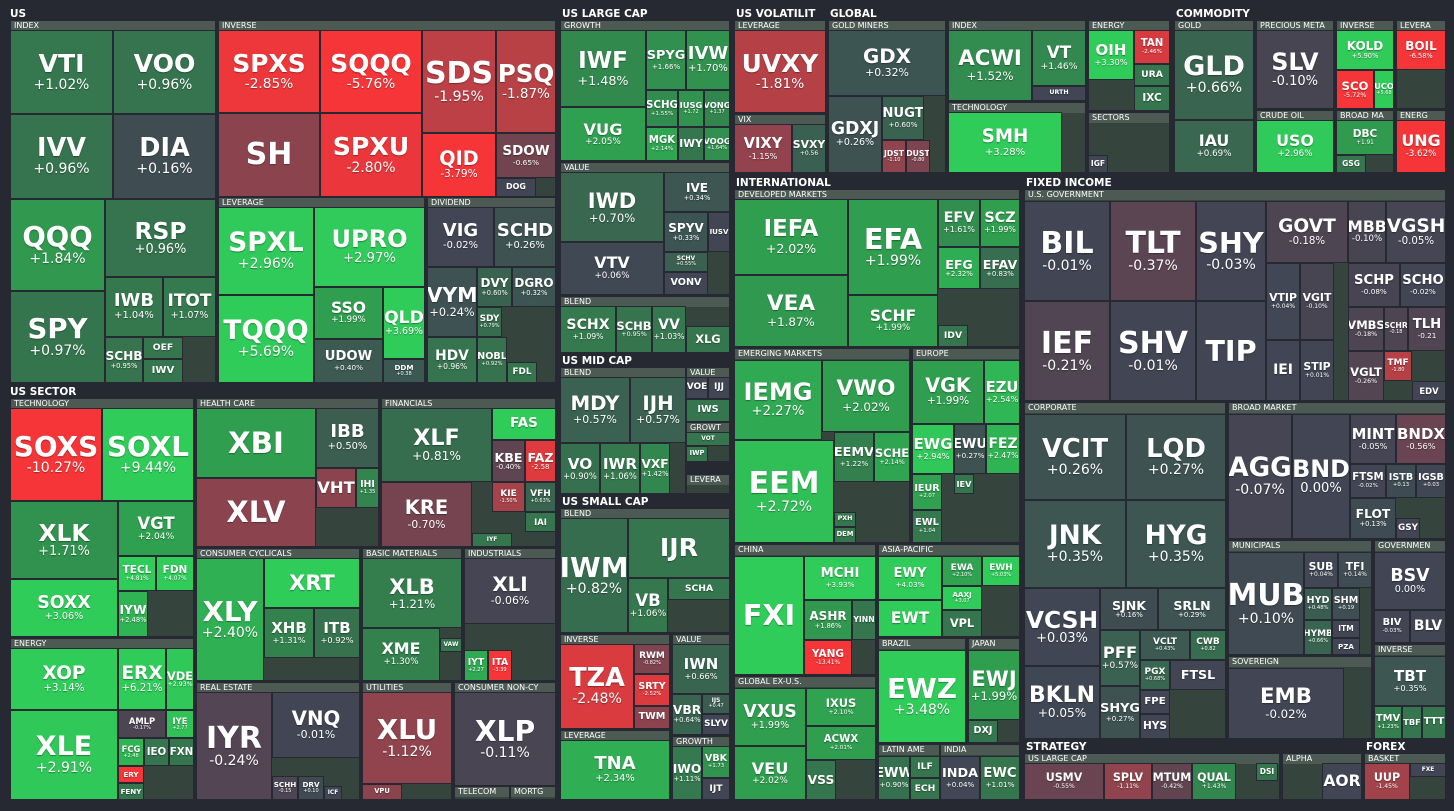 The image size is (1454, 811). What do you see at coordinates (56, 454) in the screenshot?
I see `ticker-tile: SOXS -10.27%` at bounding box center [56, 454].